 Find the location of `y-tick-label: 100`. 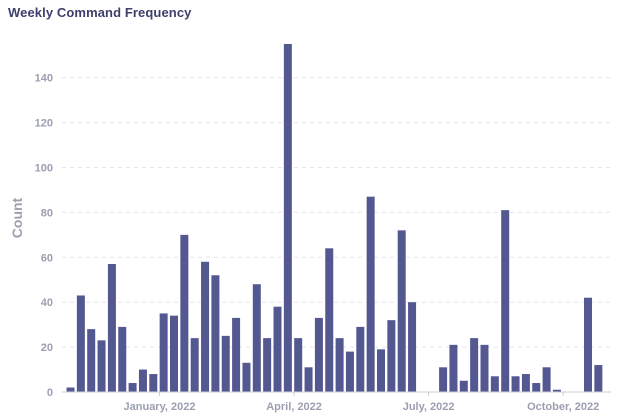

y-tick-label: 100 is located at coordinates (44, 168).